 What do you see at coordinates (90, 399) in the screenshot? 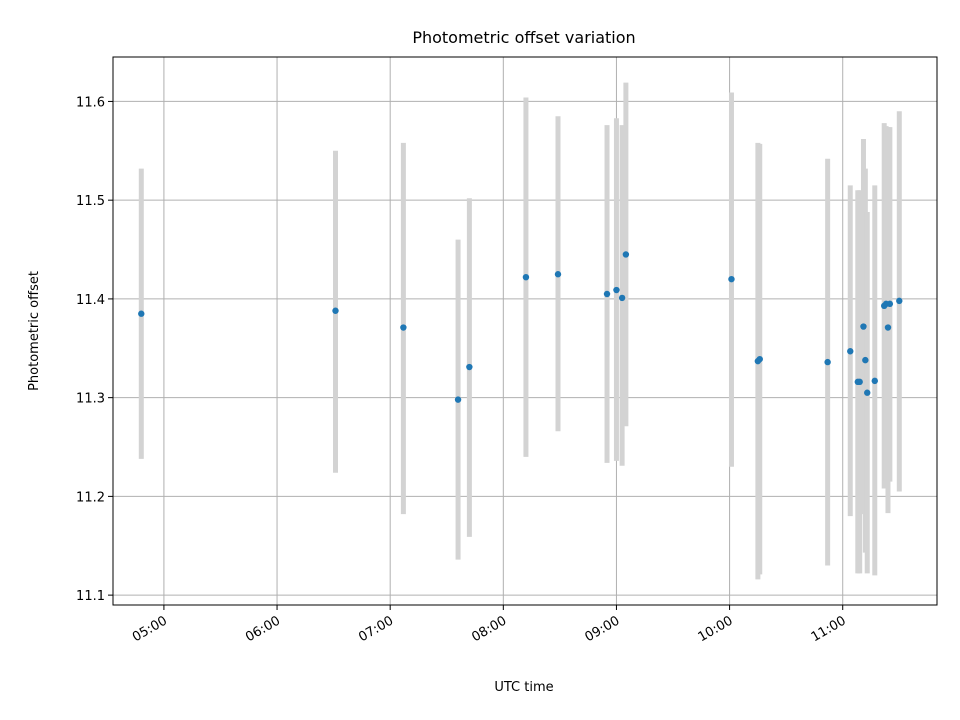
I see `y-tick-label: 11.3` at bounding box center [90, 399].